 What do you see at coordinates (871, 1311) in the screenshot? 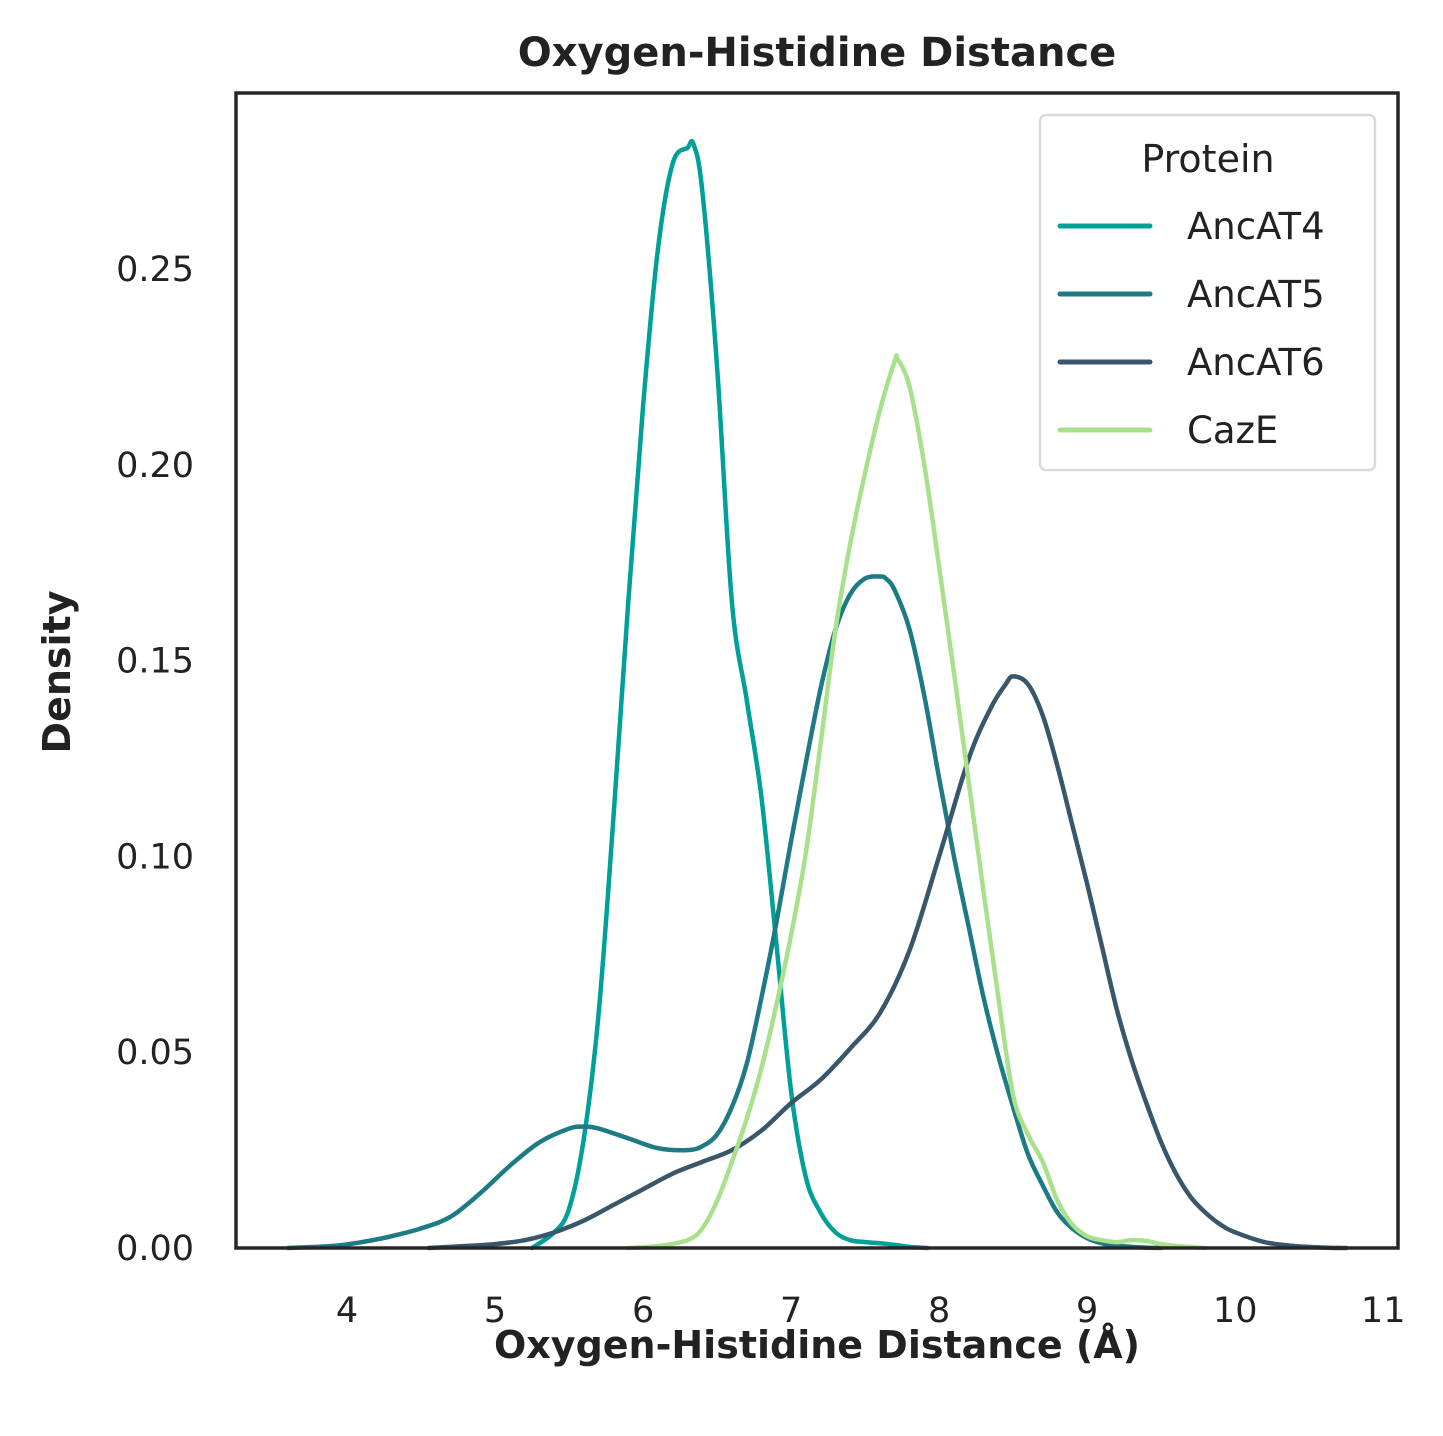
I see `x-axis-ticks: 4 5 6 7 8 9 10 11` at bounding box center [871, 1311].